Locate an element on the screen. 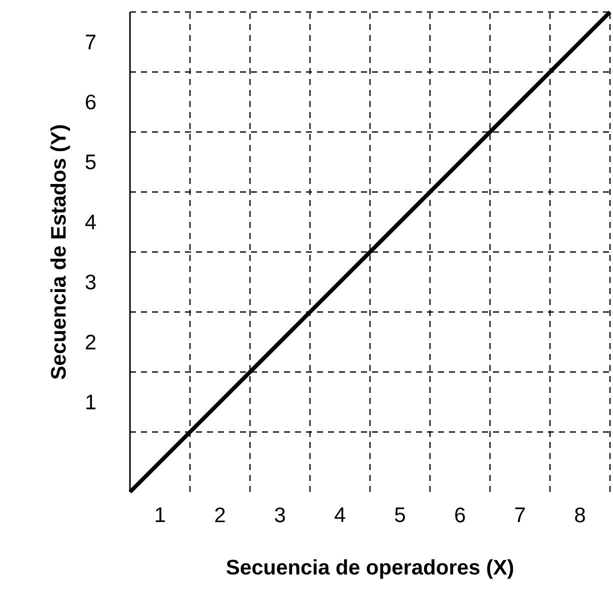  x-tick-label: 8 is located at coordinates (580, 515).